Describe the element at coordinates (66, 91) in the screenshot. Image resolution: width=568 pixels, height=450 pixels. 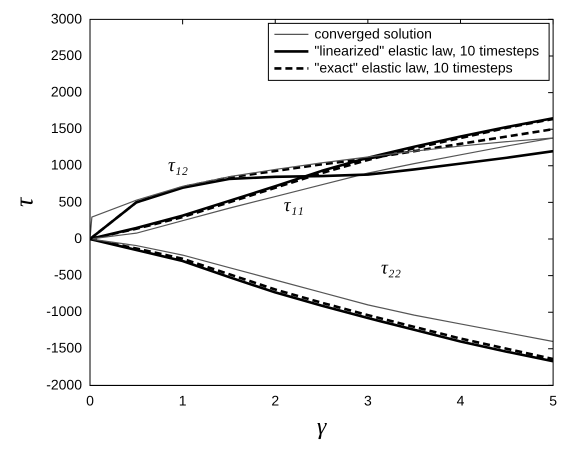
I see `y-tick-label: 2000` at that location.